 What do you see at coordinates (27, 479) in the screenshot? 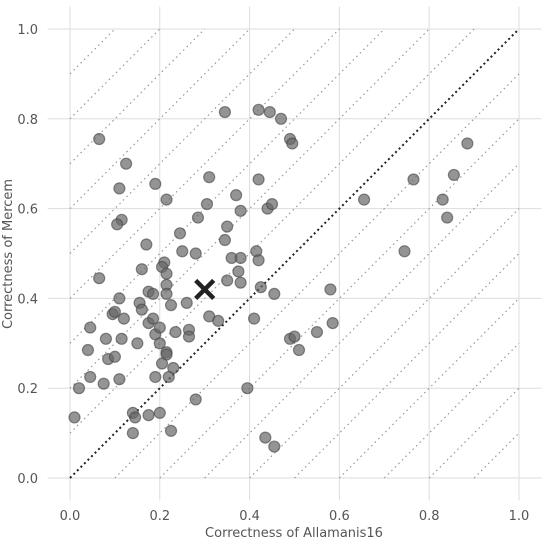
I see `y-tick-label: 0.0` at bounding box center [27, 479].